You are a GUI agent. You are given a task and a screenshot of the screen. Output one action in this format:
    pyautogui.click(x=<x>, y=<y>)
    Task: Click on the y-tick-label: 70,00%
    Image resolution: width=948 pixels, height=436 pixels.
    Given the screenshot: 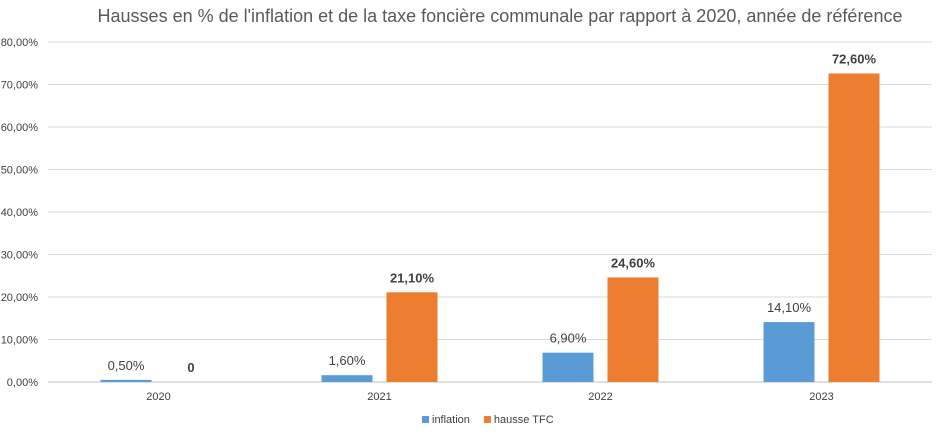 What is the action you would take?
    pyautogui.click(x=20, y=86)
    